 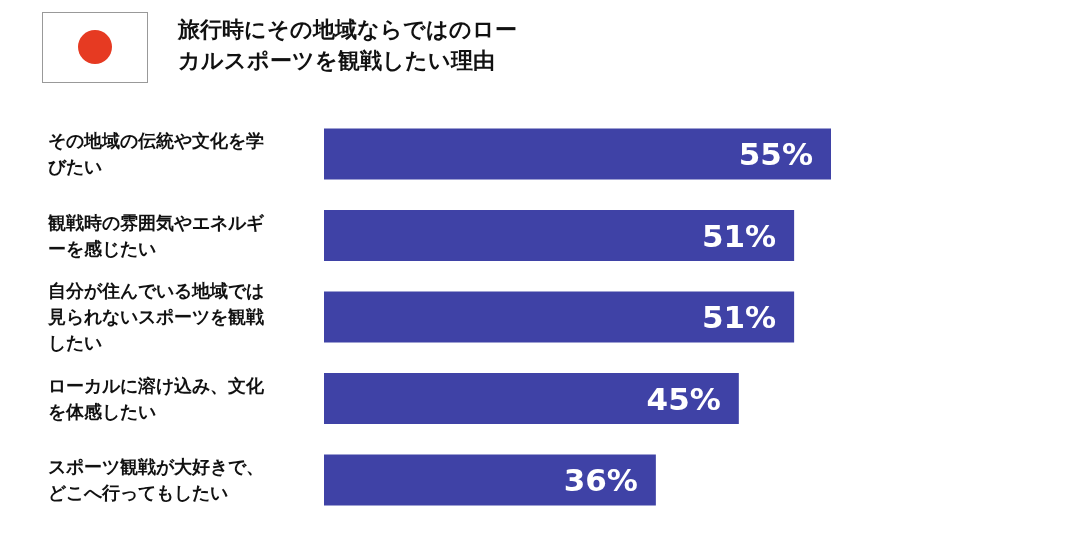 What do you see at coordinates (600, 480) in the screenshot?
I see `data-label: 36%` at bounding box center [600, 480].